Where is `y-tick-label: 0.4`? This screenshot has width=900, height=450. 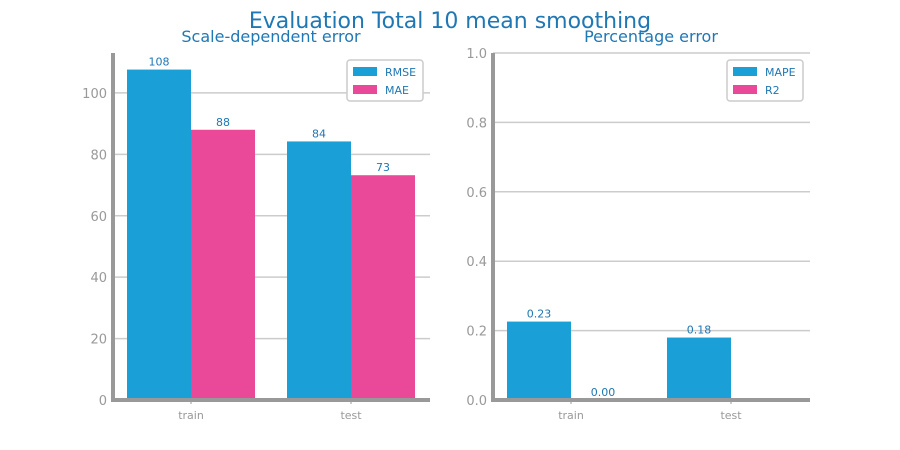 y-tick-label: 0.4 is located at coordinates (476, 262).